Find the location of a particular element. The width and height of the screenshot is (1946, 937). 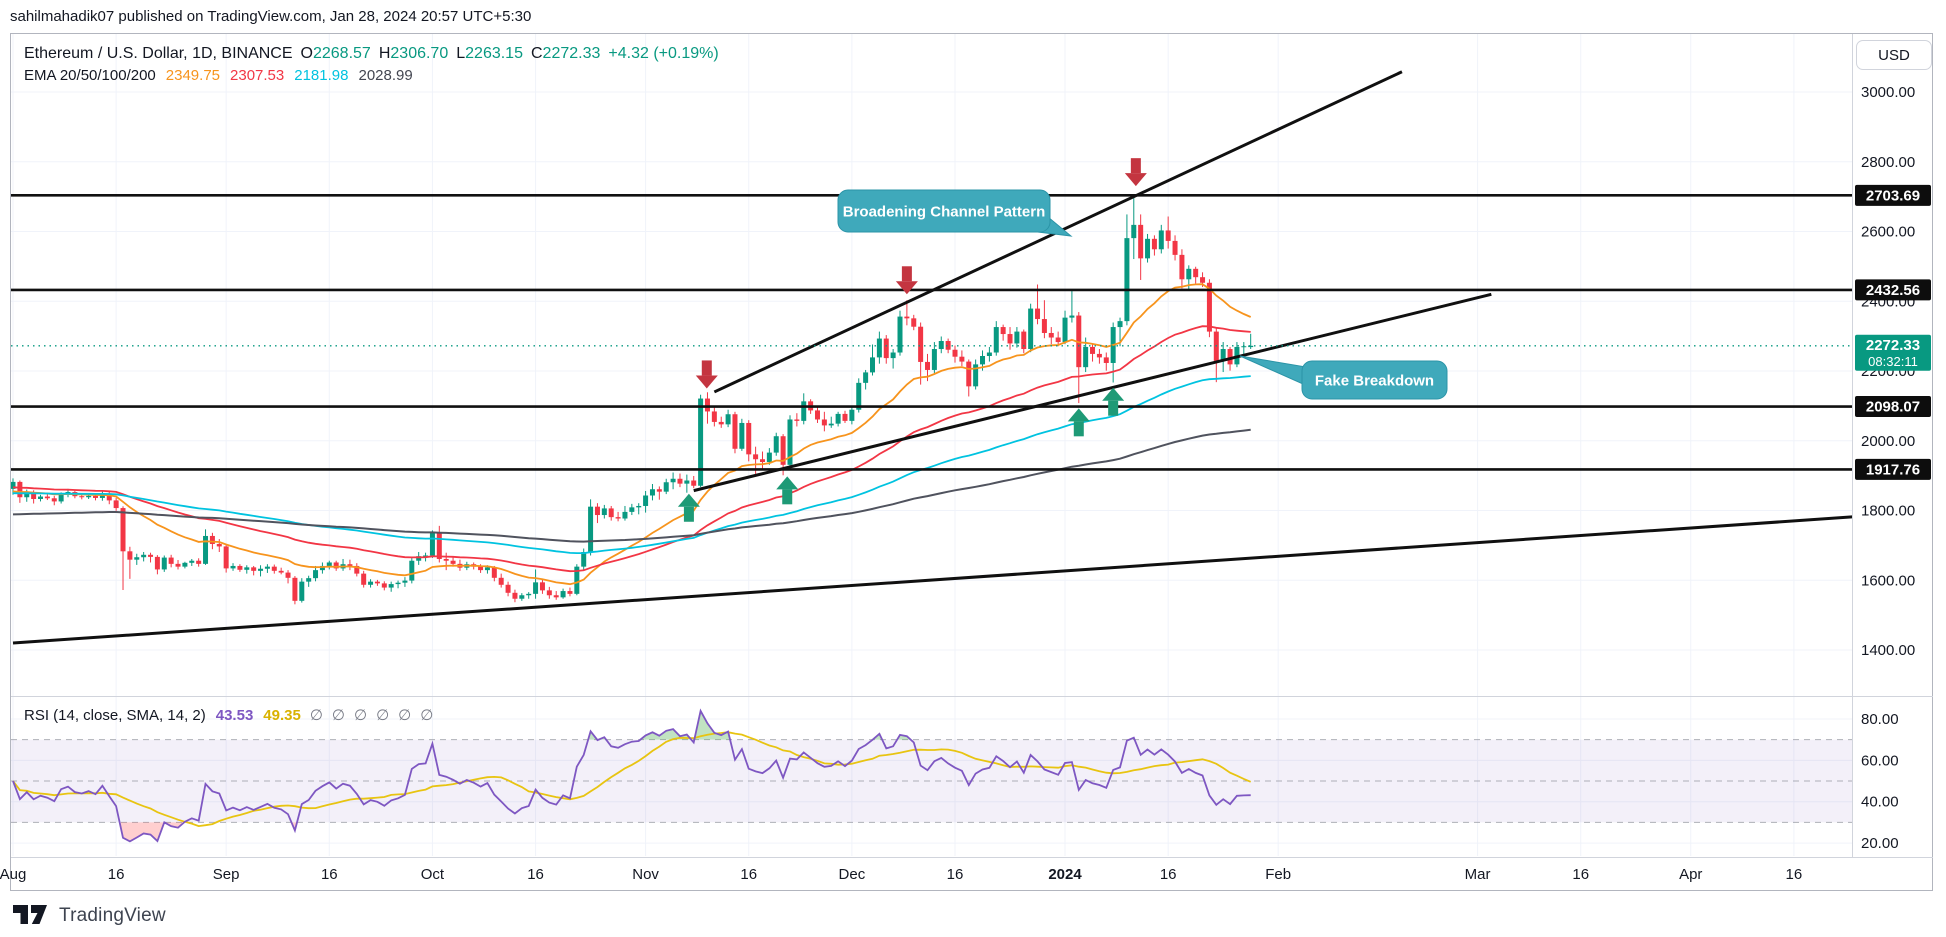

tradingview-logo-text: TradingView is located at coordinates (112, 915).